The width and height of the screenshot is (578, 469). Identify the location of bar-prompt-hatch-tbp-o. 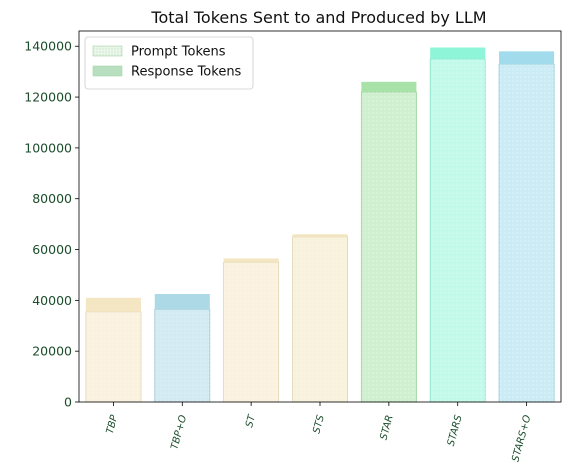
(182, 355).